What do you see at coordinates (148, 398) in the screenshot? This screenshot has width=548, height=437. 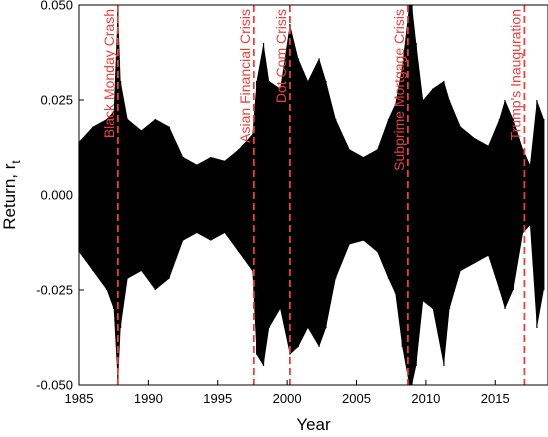 I see `x-tick-label: 1990` at bounding box center [148, 398].